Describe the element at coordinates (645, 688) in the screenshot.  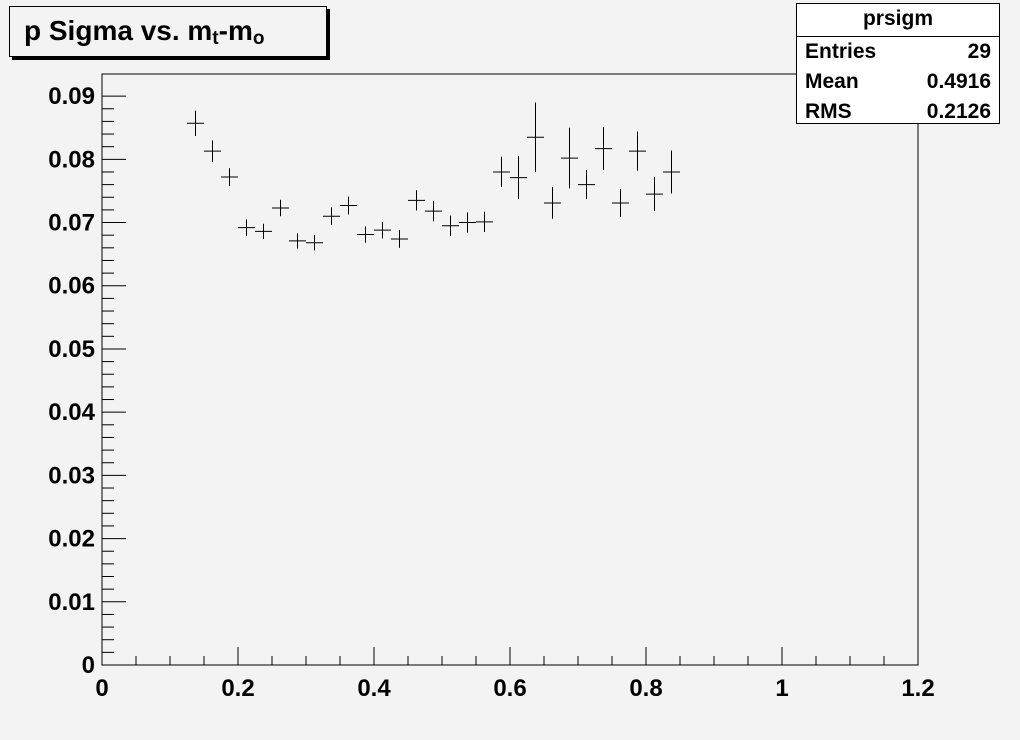
I see `x-tick-label: 0.8` at that location.